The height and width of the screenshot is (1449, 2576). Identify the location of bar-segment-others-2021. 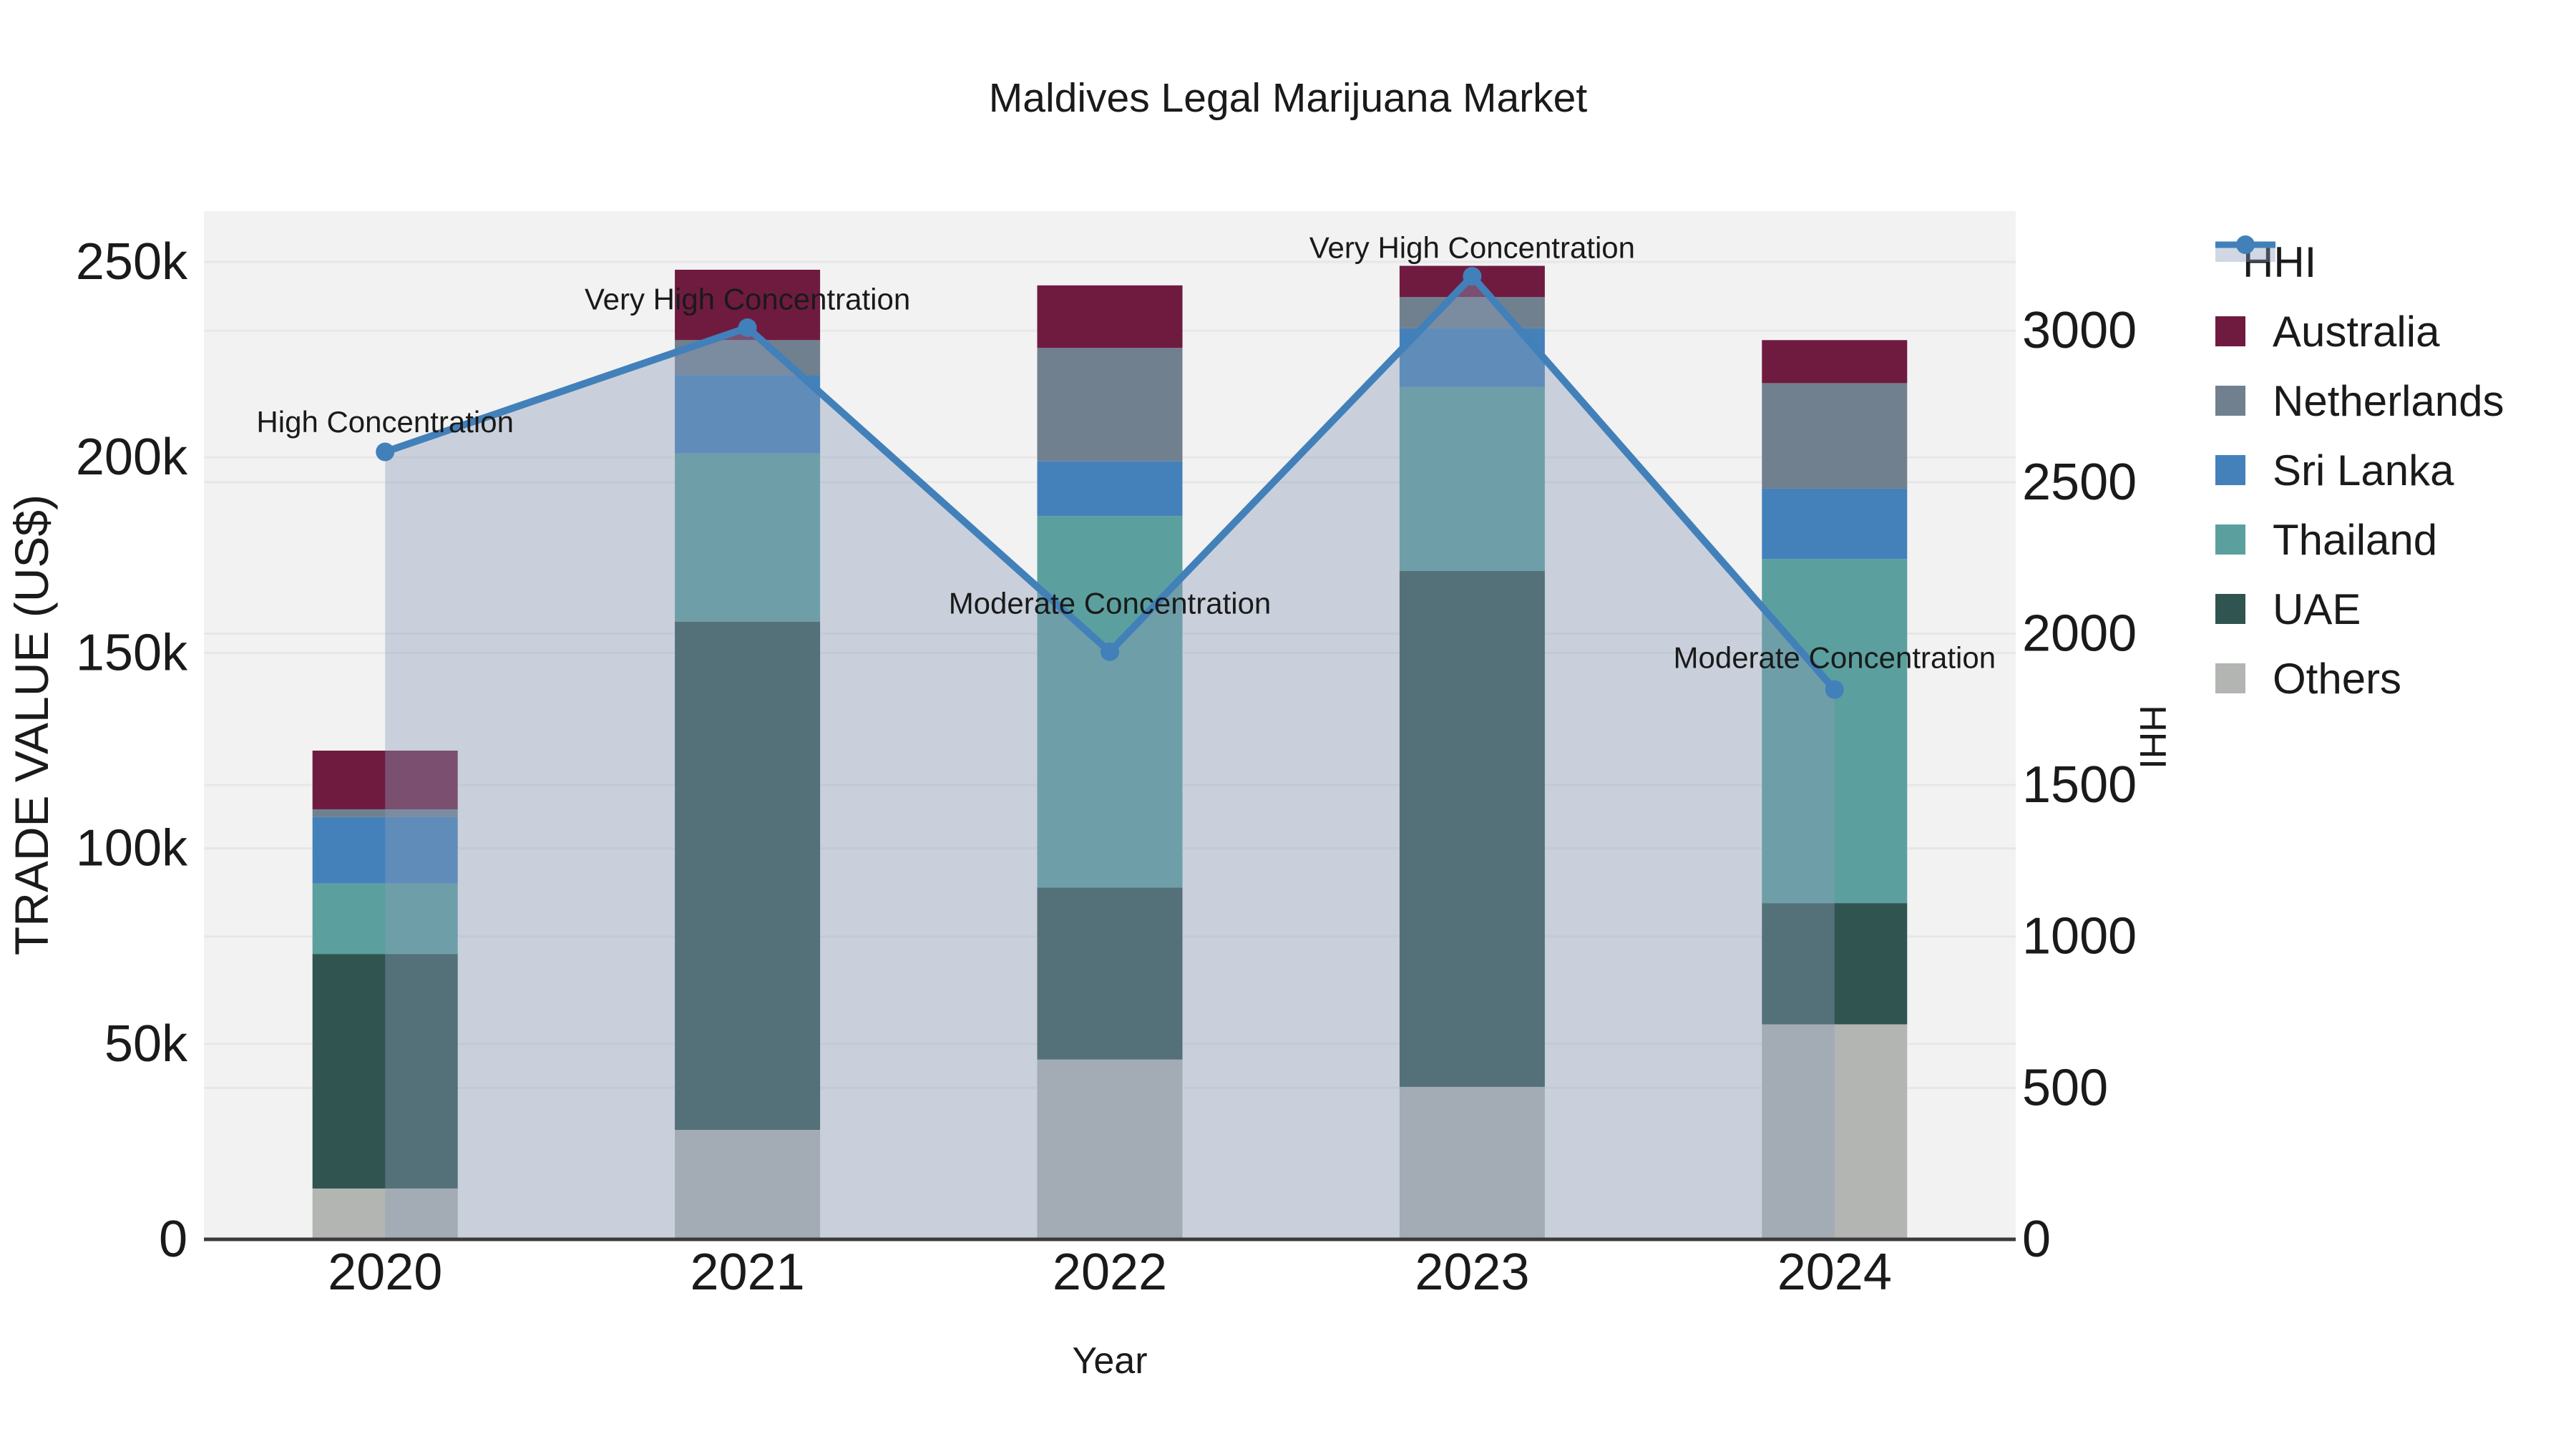
(748, 1184).